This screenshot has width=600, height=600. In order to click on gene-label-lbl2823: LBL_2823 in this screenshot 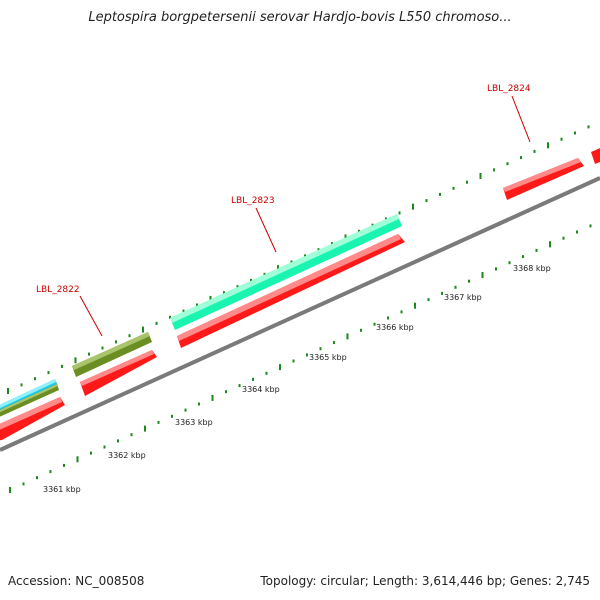, I will do `click(253, 201)`.